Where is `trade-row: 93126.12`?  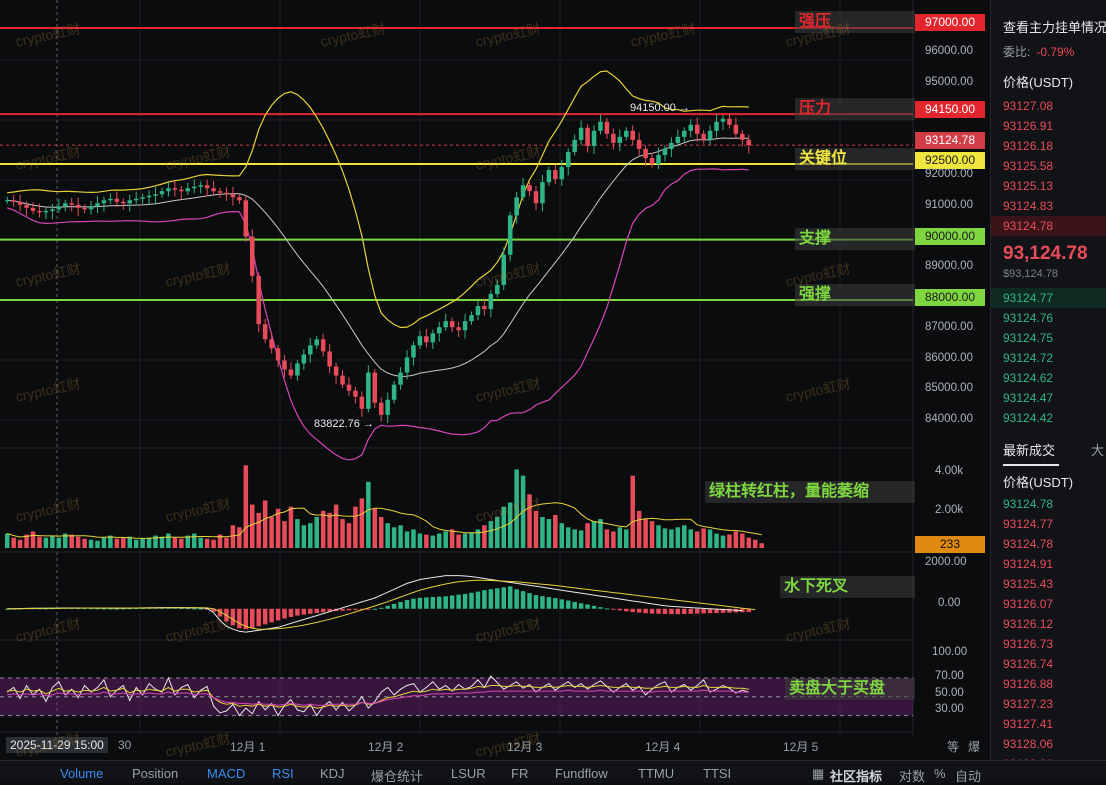
trade-row: 93126.12 is located at coordinates (1028, 624).